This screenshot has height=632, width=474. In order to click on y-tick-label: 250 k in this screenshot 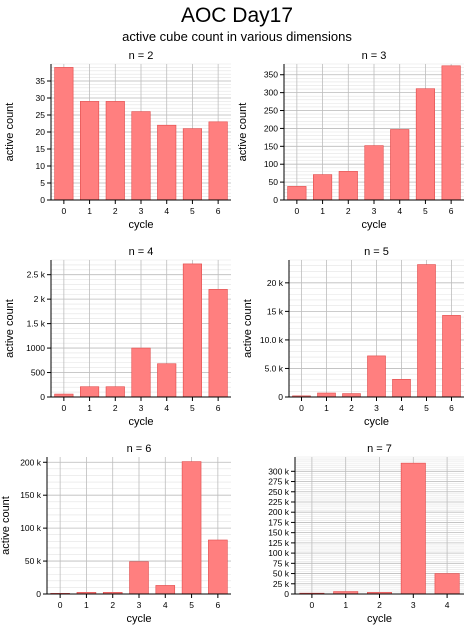, I will do `click(279, 492)`.